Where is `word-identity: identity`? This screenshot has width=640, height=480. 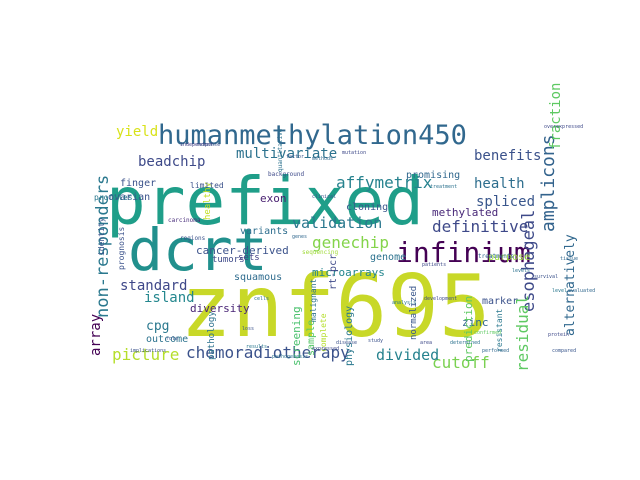 word-identity: identity is located at coordinates (101, 236).